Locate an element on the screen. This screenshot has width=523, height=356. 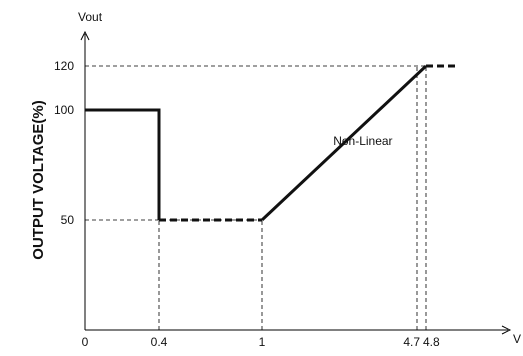
x-axis-name: V is located at coordinates (517, 339).